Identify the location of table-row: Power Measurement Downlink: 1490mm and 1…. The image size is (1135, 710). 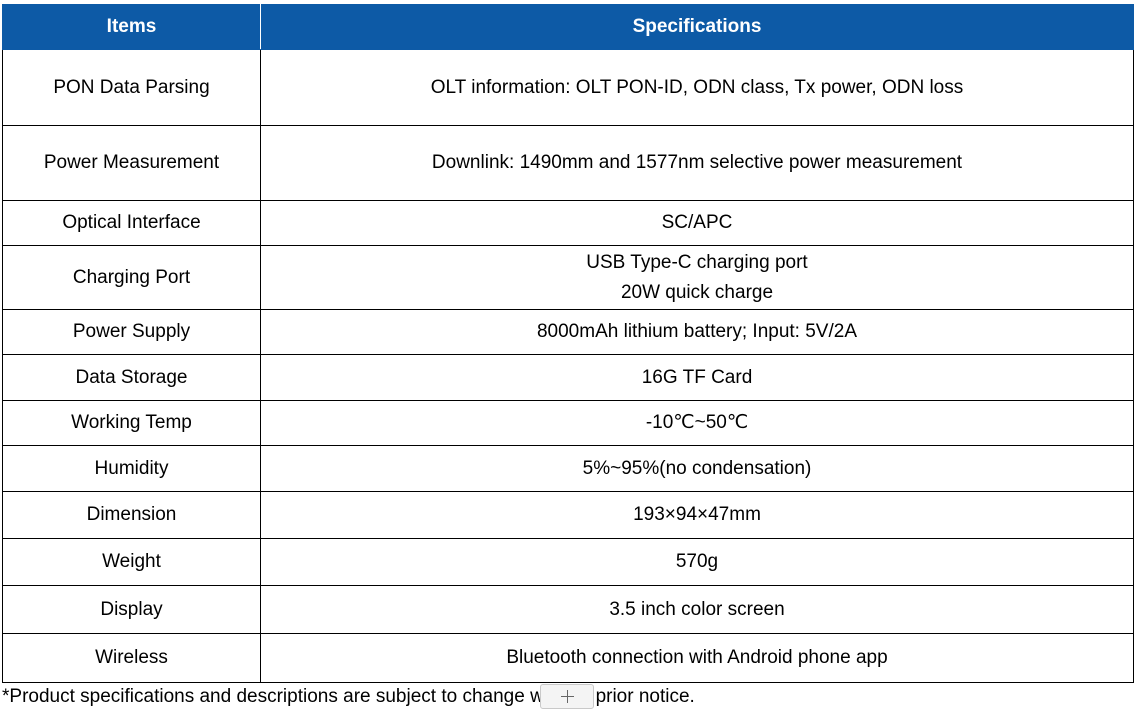
(568, 163).